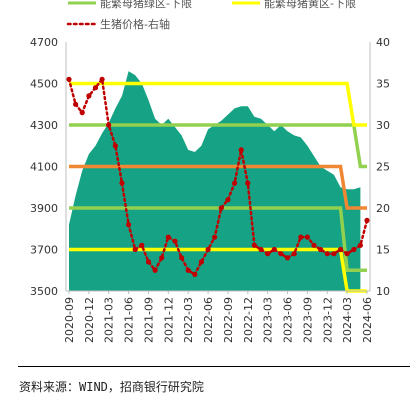 The image size is (418, 400). Describe the element at coordinates (89, 320) in the screenshot. I see `x-tick-label: 2020-12` at that location.